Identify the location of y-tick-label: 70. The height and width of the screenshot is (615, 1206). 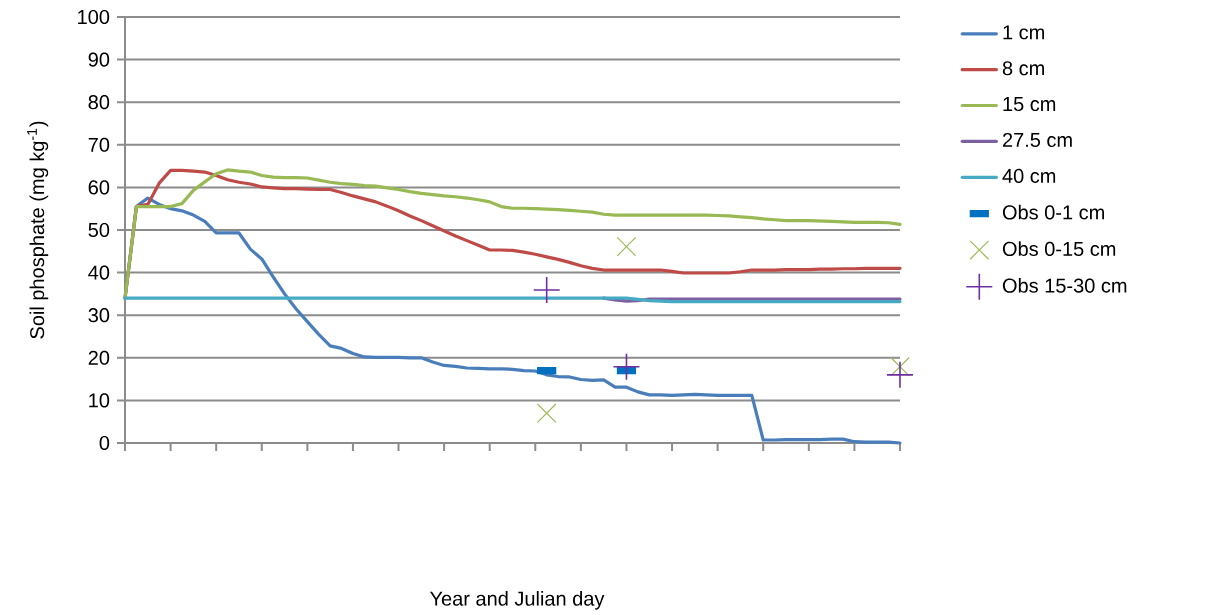
(99, 144).